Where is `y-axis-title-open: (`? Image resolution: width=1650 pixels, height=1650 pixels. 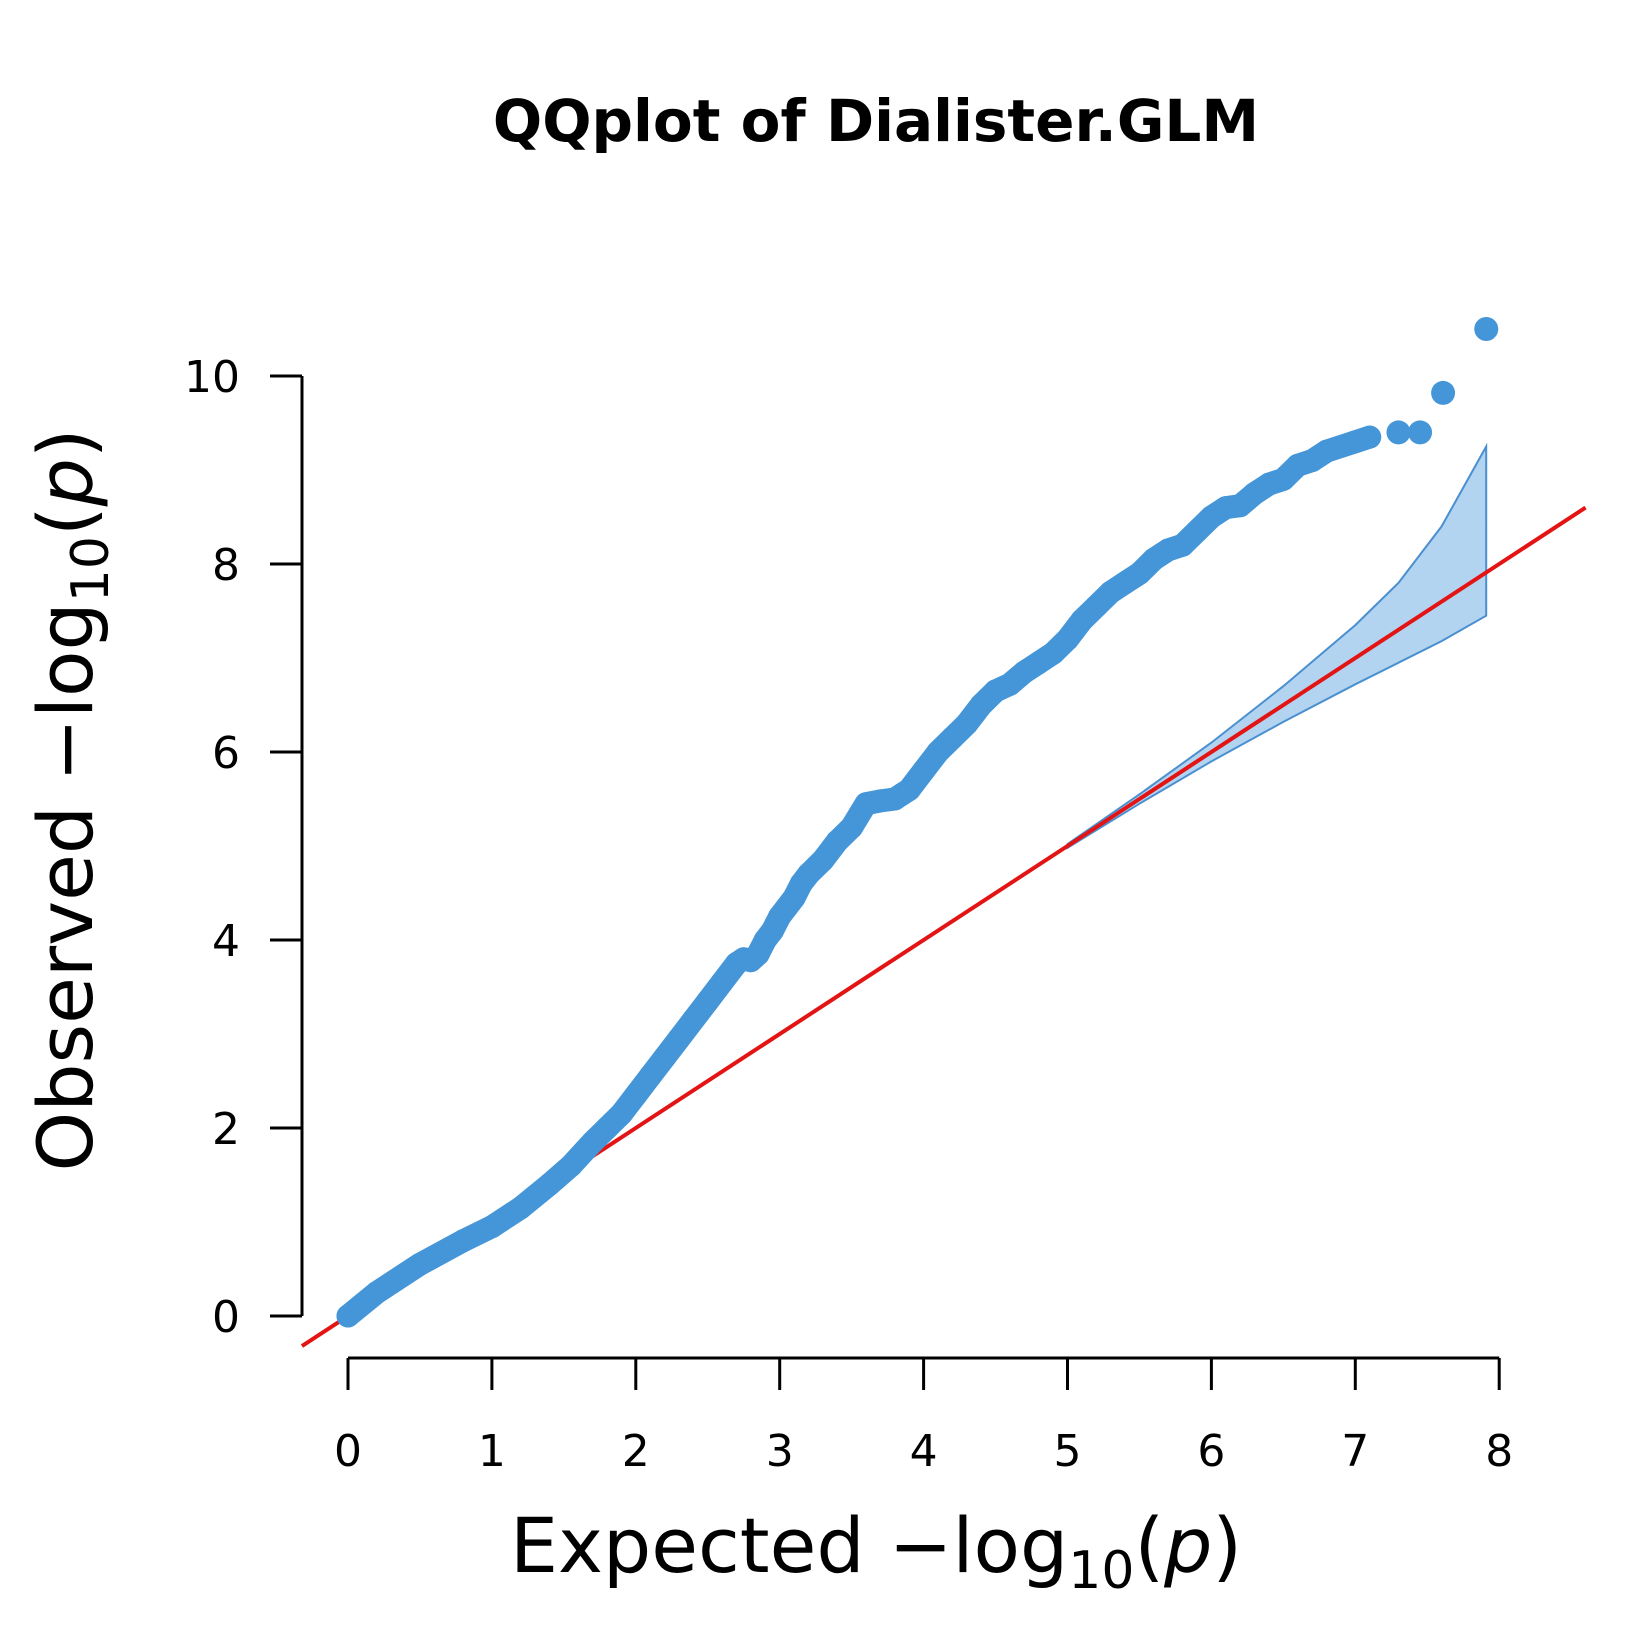
y-axis-title-open: ( is located at coordinates (65, 521).